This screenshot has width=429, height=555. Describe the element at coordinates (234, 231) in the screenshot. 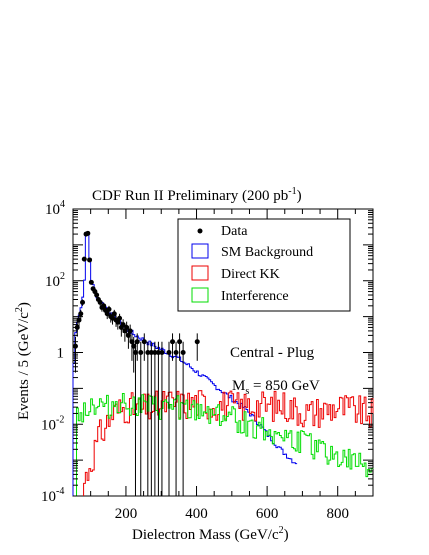

I see `legend-label-data: Data` at that location.